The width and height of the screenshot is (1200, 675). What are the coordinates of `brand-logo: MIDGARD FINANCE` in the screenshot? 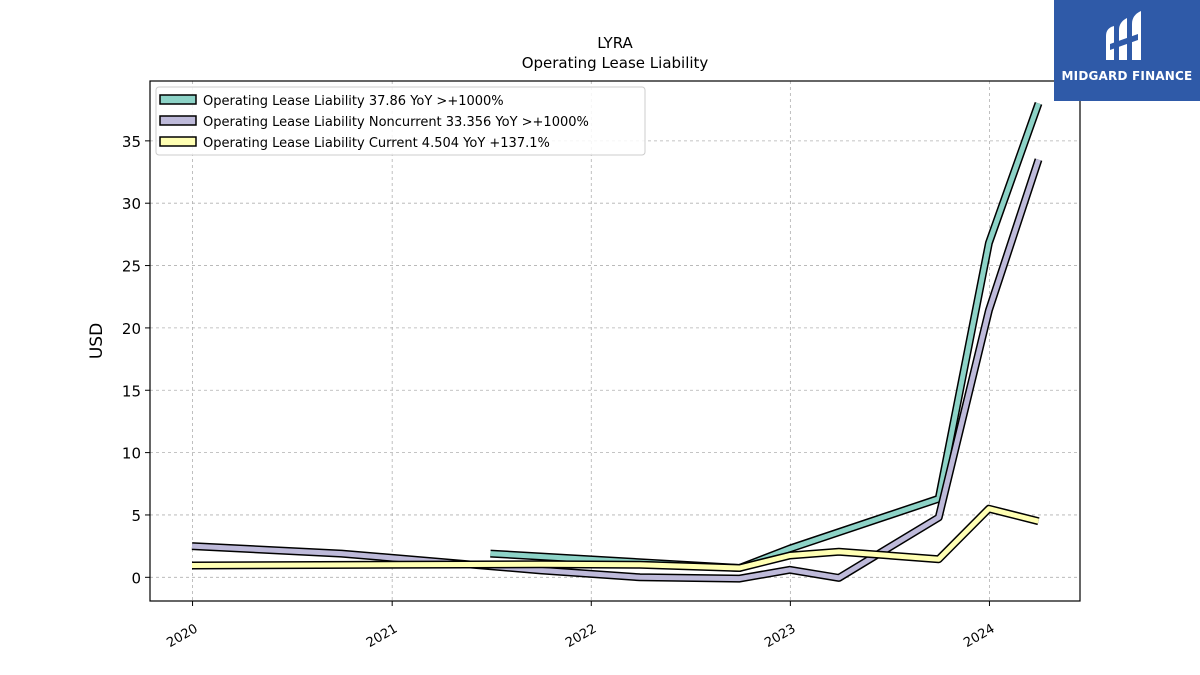 It's located at (1127, 50).